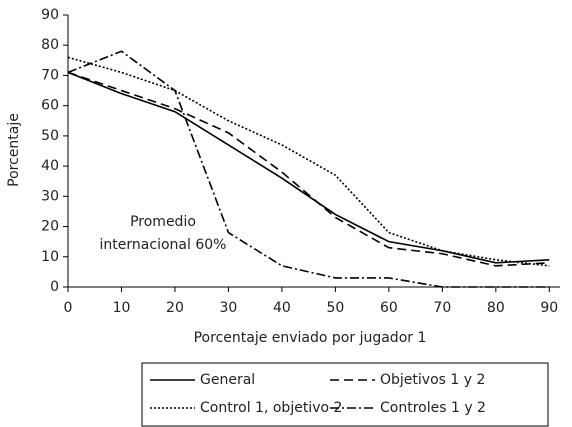 The height and width of the screenshot is (427, 572). Describe the element at coordinates (50, 45) in the screenshot. I see `y-tick-label: 80` at that location.